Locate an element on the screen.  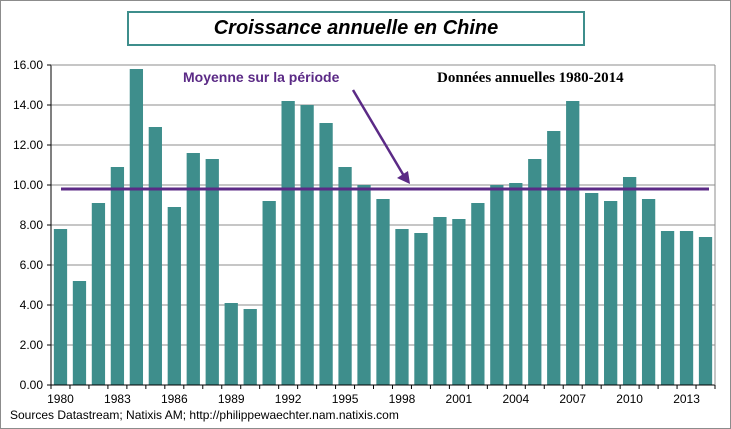
x-tick-label: 1980 is located at coordinates (60, 399).